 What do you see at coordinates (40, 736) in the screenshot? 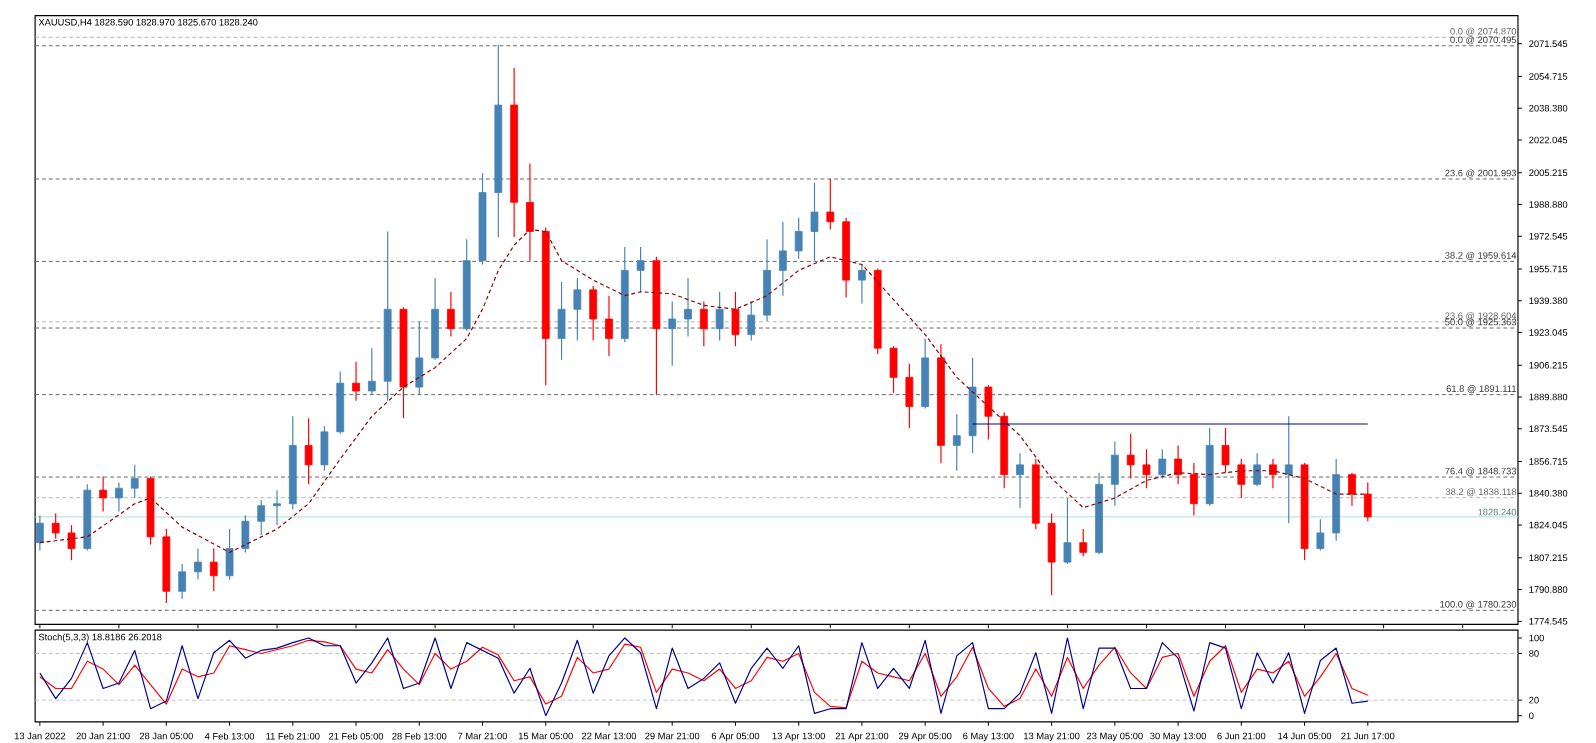
I see `x-tick-label: 13 Jan 2022` at bounding box center [40, 736].